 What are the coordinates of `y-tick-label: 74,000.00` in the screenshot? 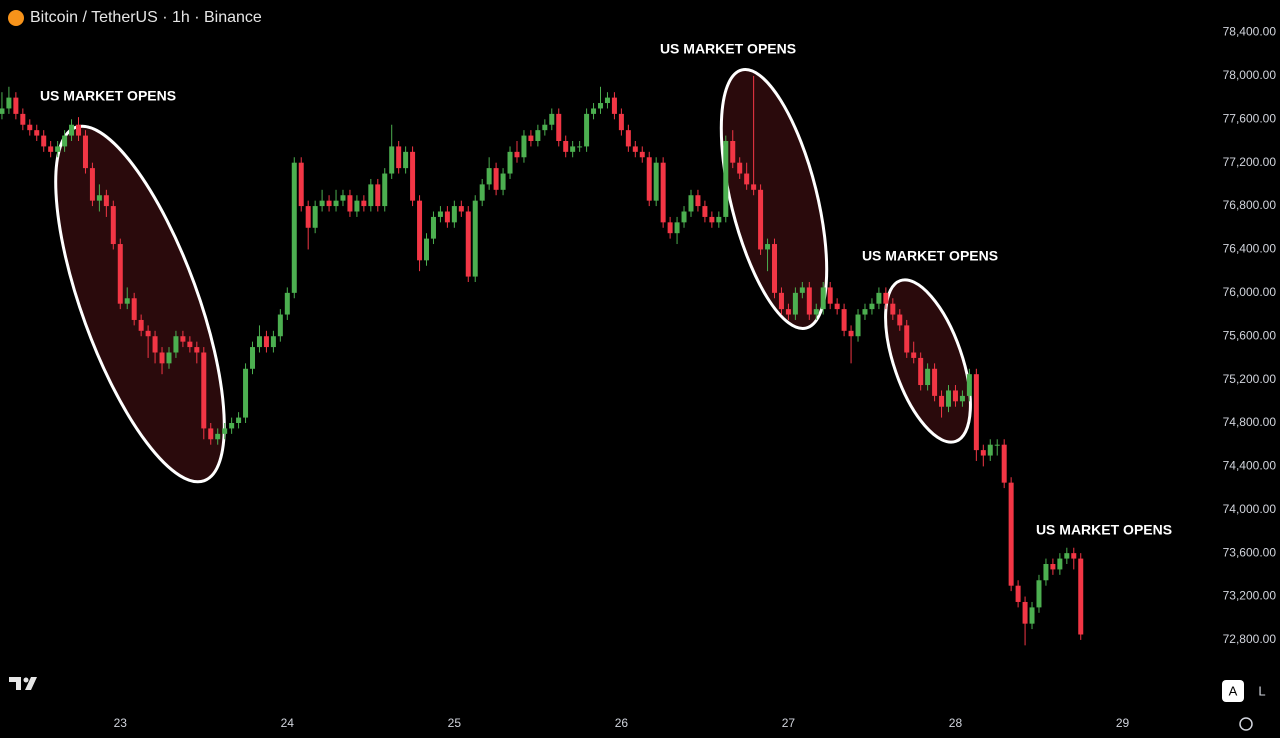 It's located at (1250, 509).